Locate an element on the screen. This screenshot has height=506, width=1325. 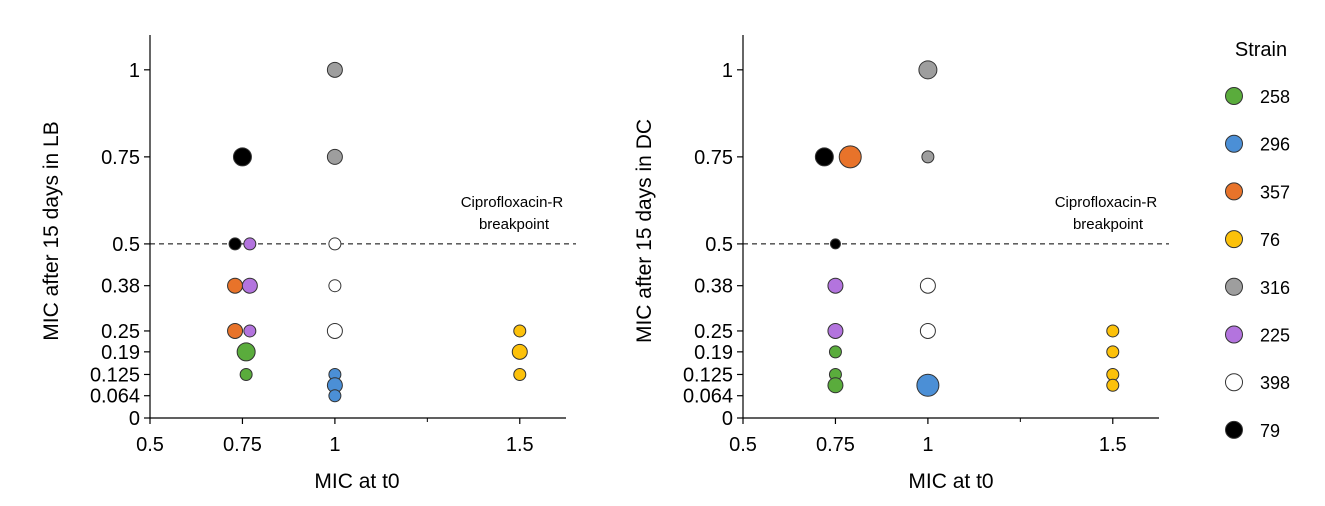
legend-label-316: 316 is located at coordinates (1275, 288).